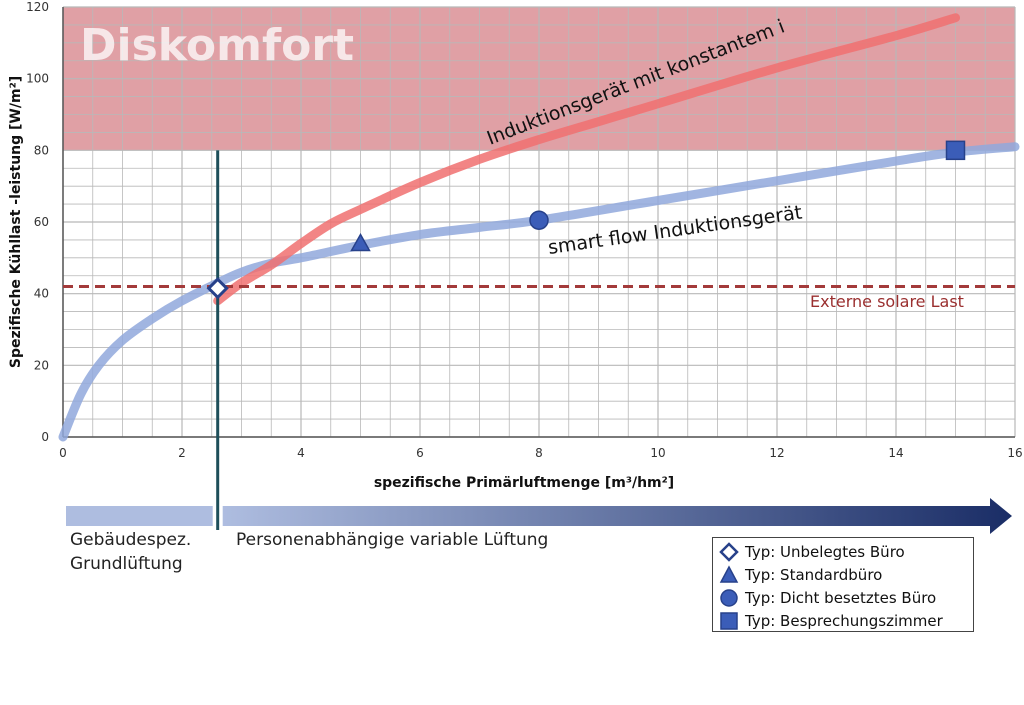 Image resolution: width=1024 pixels, height=705 pixels. I want to click on y-tick-label: 120, so click(37, 7).